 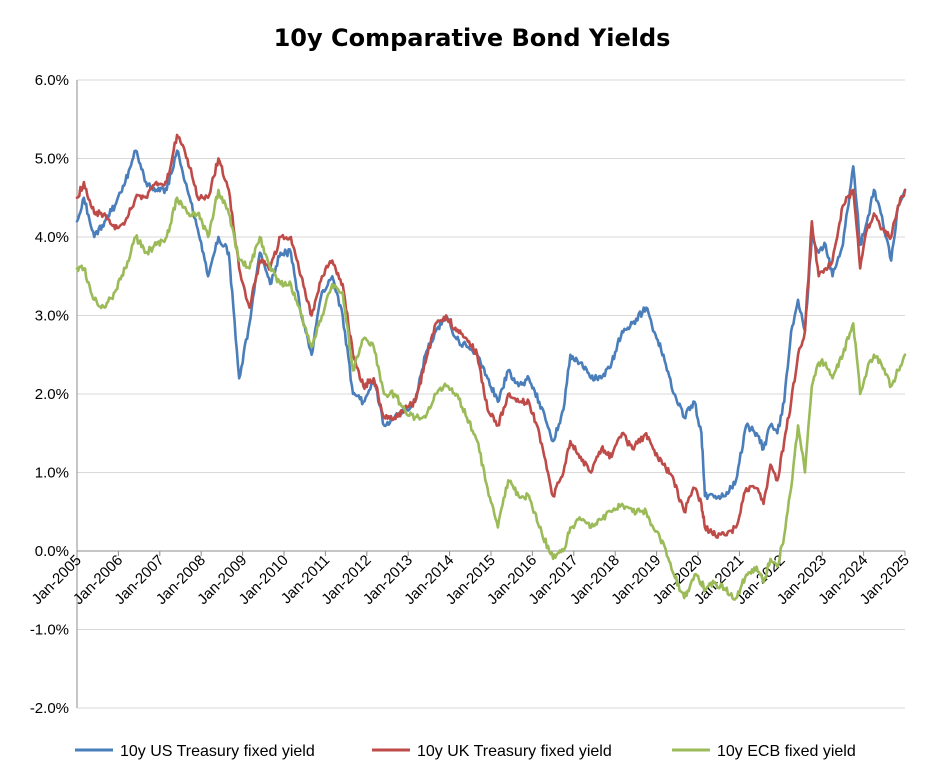 I want to click on y-tick-label: 5.0%, so click(x=52, y=159).